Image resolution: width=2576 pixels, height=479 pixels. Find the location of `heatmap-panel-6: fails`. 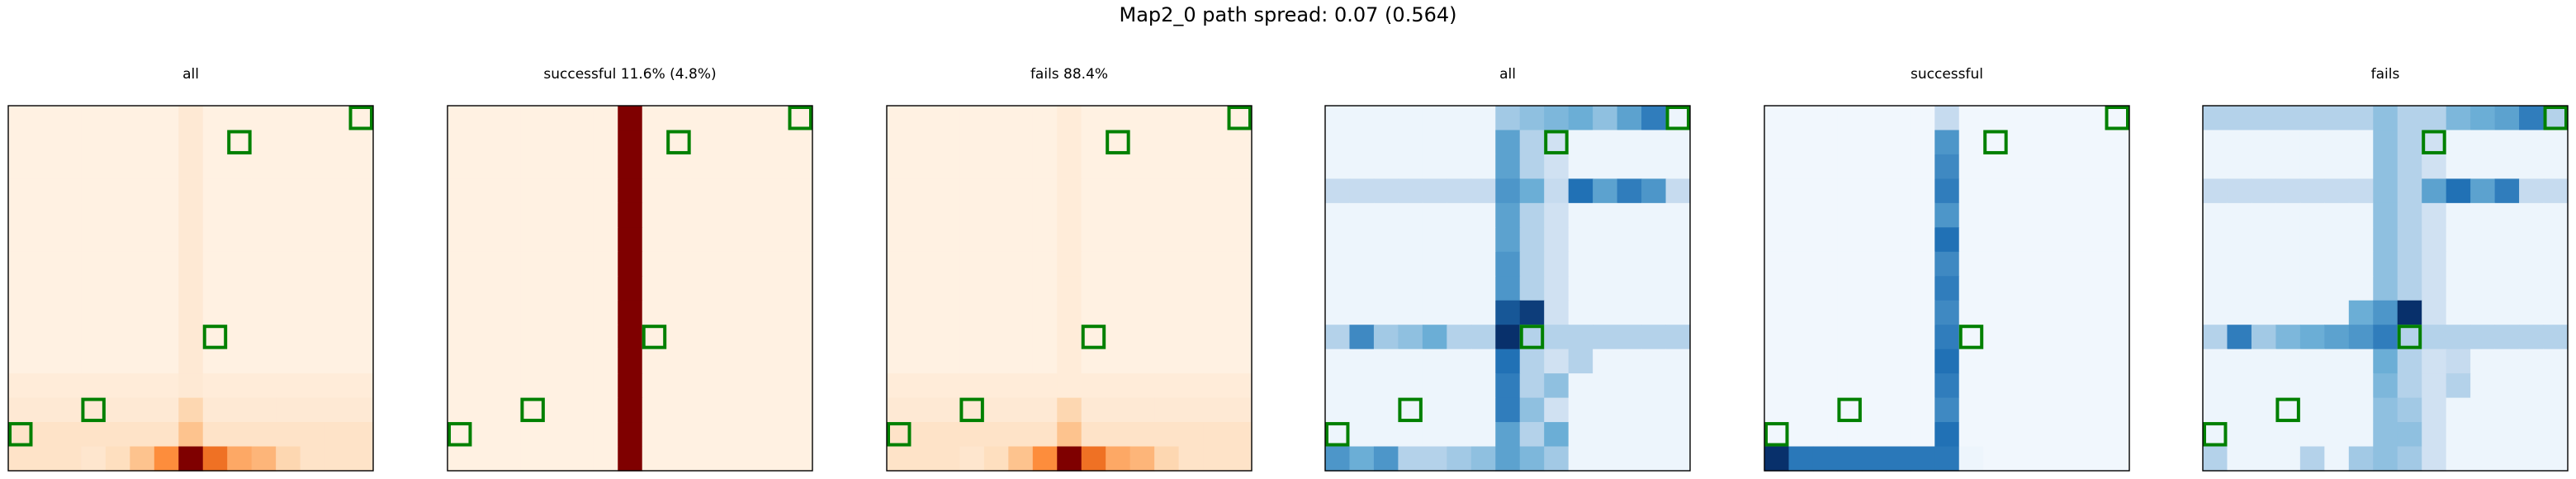

heatmap-panel-6: fails is located at coordinates (2385, 269).